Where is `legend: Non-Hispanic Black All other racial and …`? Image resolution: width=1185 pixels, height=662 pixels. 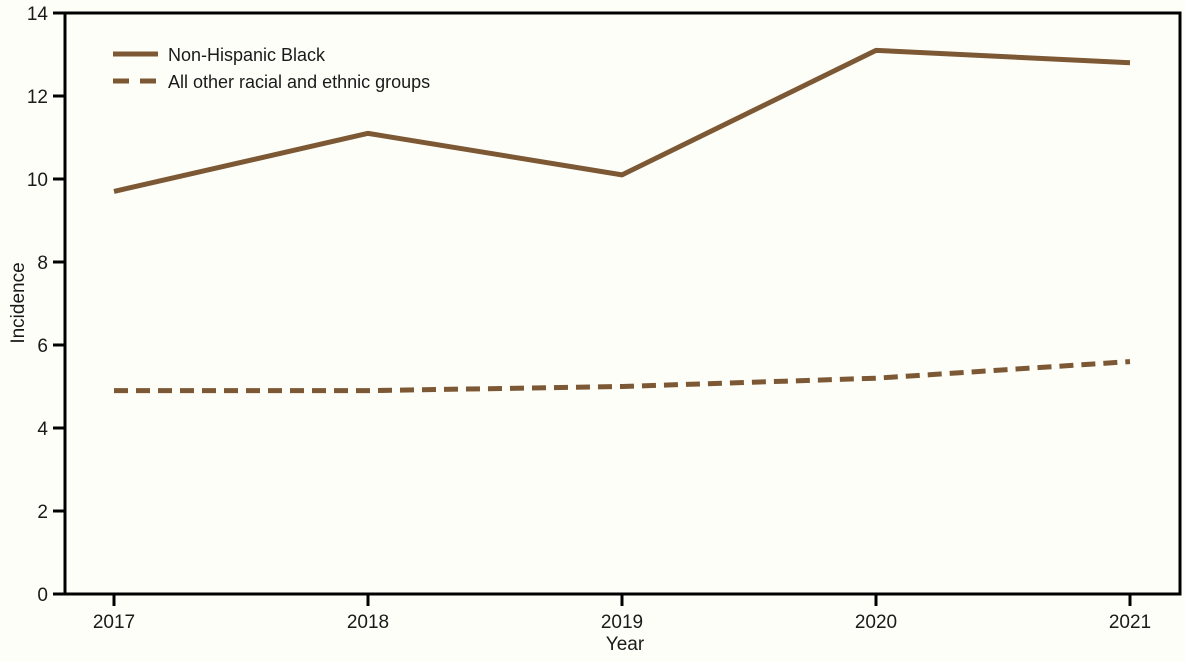
legend: Non-Hispanic Black All other racial and … is located at coordinates (271, 68).